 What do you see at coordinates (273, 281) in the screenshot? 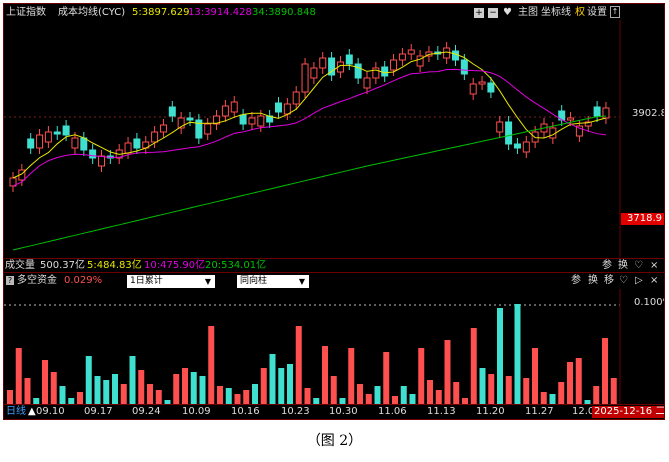
I see `type-select: 同向柱 ▼` at bounding box center [273, 281].